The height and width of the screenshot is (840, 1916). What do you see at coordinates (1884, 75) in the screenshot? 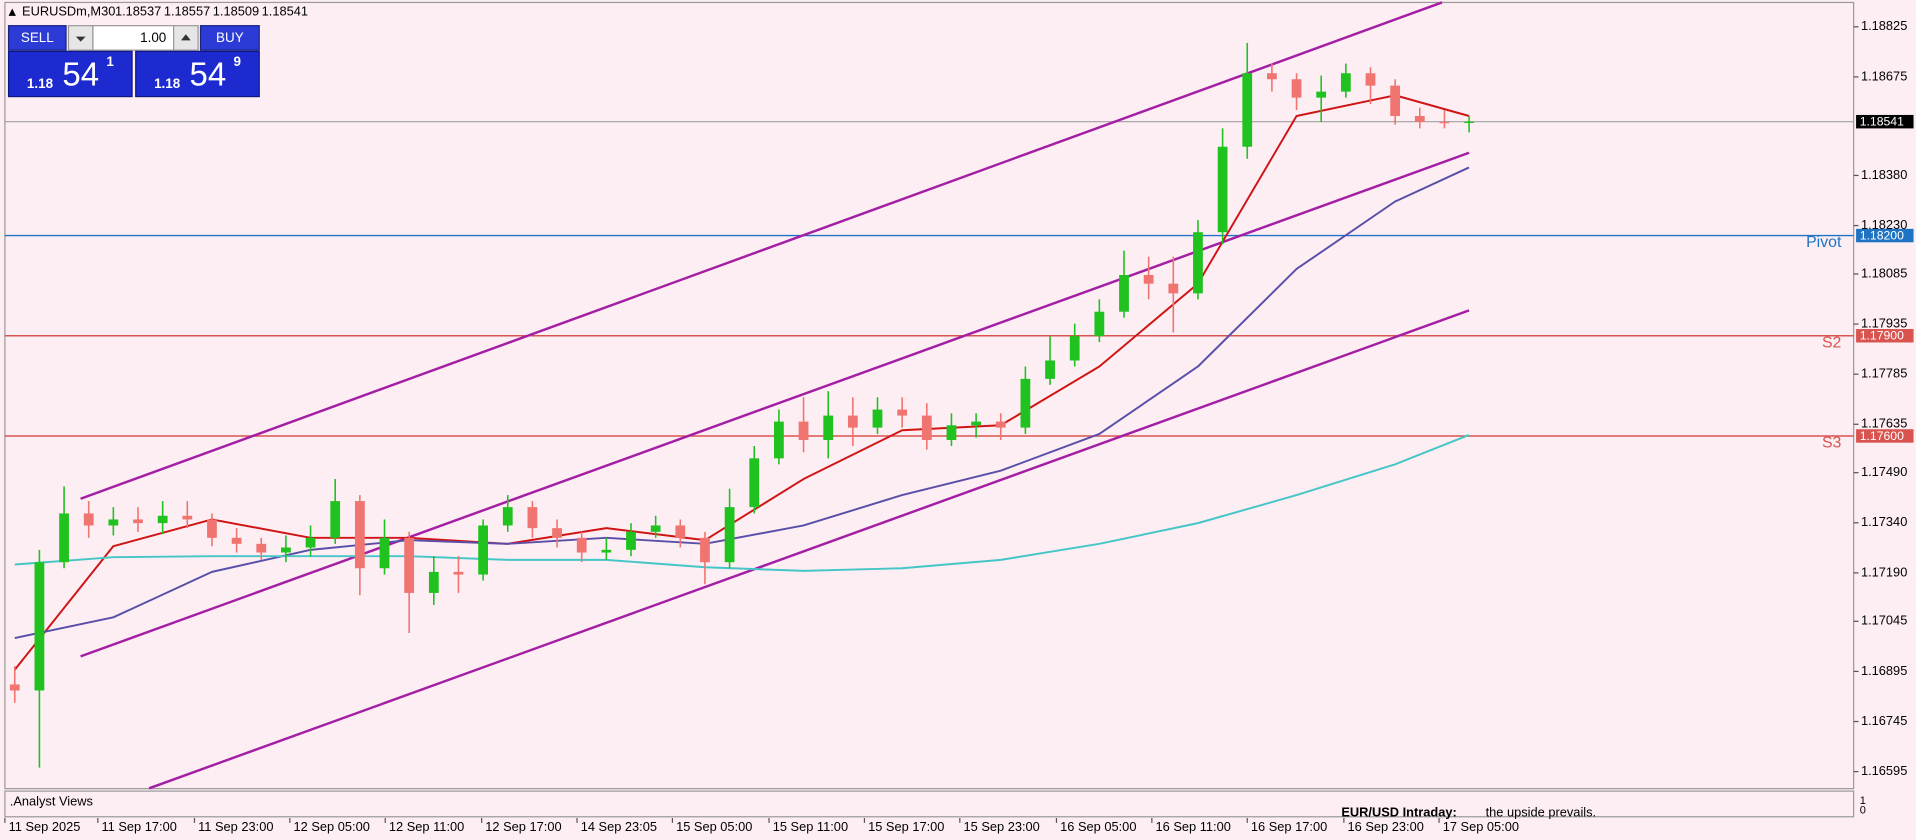
I see `y-tick-label: 1.18675` at bounding box center [1884, 75].